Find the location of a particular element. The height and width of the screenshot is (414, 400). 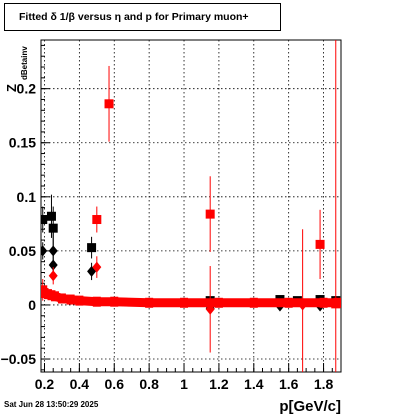

y-axis-subtitle: dBetainv is located at coordinates (24, 63).